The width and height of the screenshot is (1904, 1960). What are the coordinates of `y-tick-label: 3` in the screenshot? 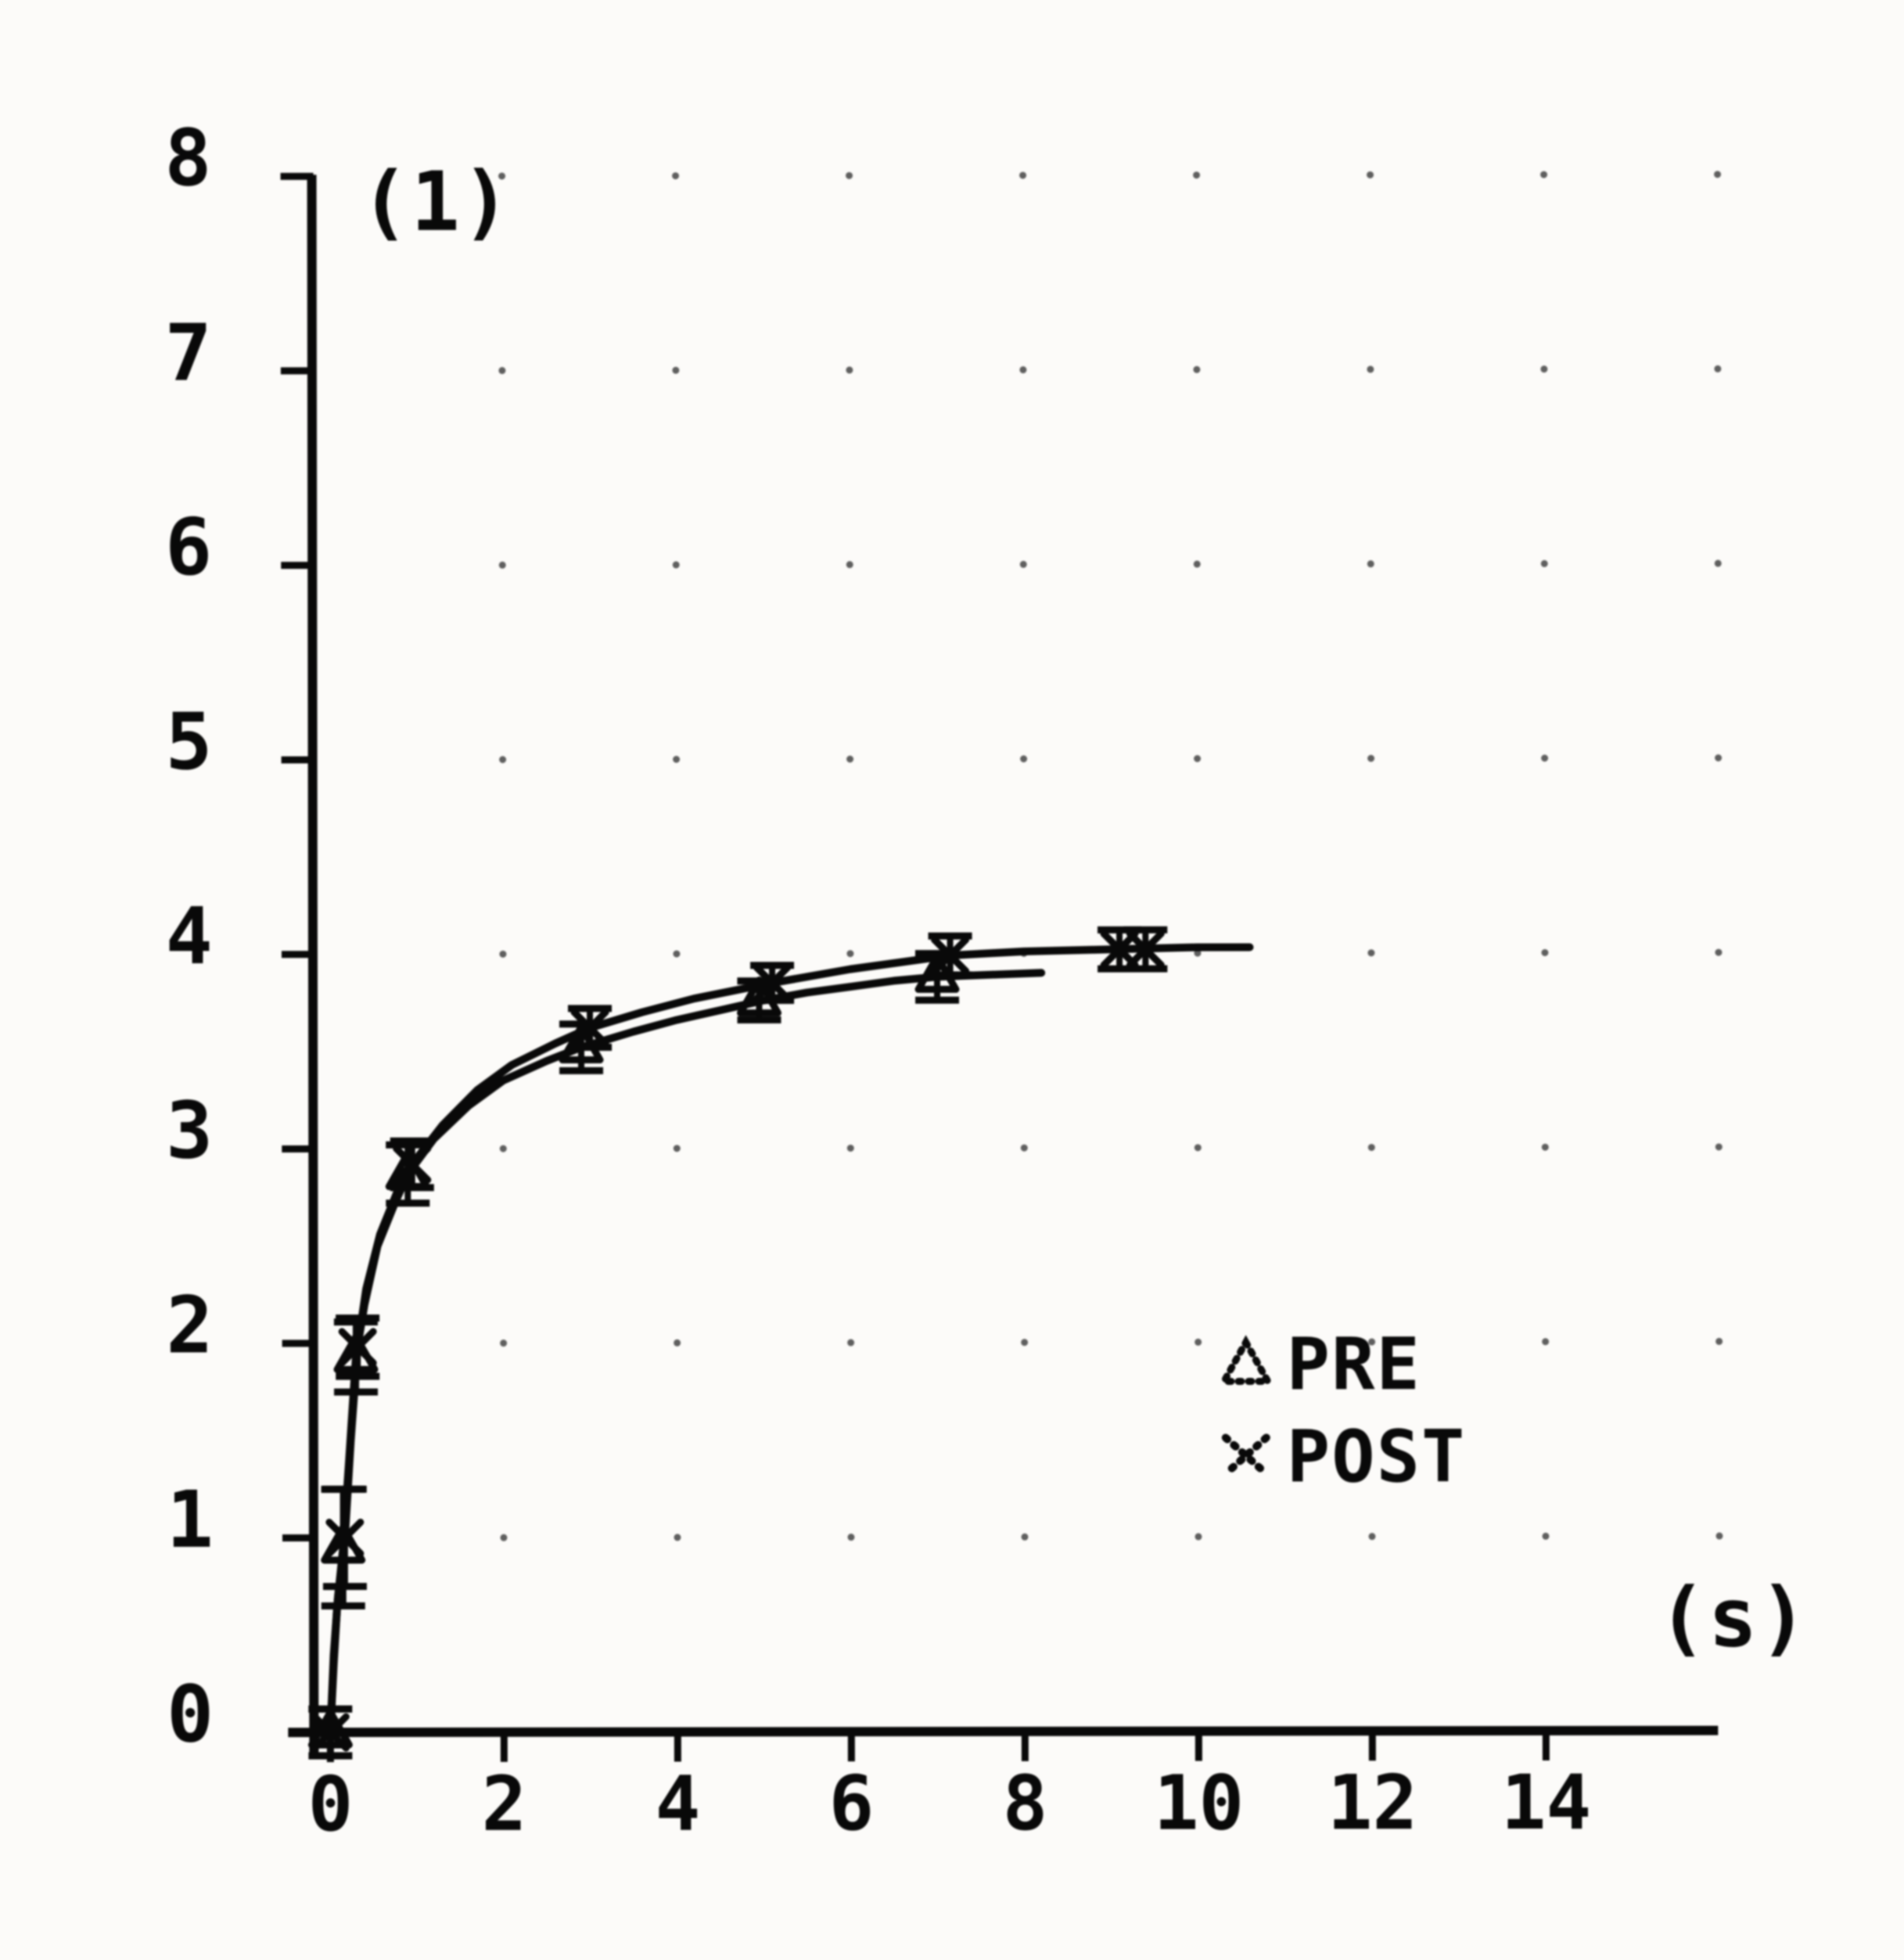 It's located at (189, 1131).